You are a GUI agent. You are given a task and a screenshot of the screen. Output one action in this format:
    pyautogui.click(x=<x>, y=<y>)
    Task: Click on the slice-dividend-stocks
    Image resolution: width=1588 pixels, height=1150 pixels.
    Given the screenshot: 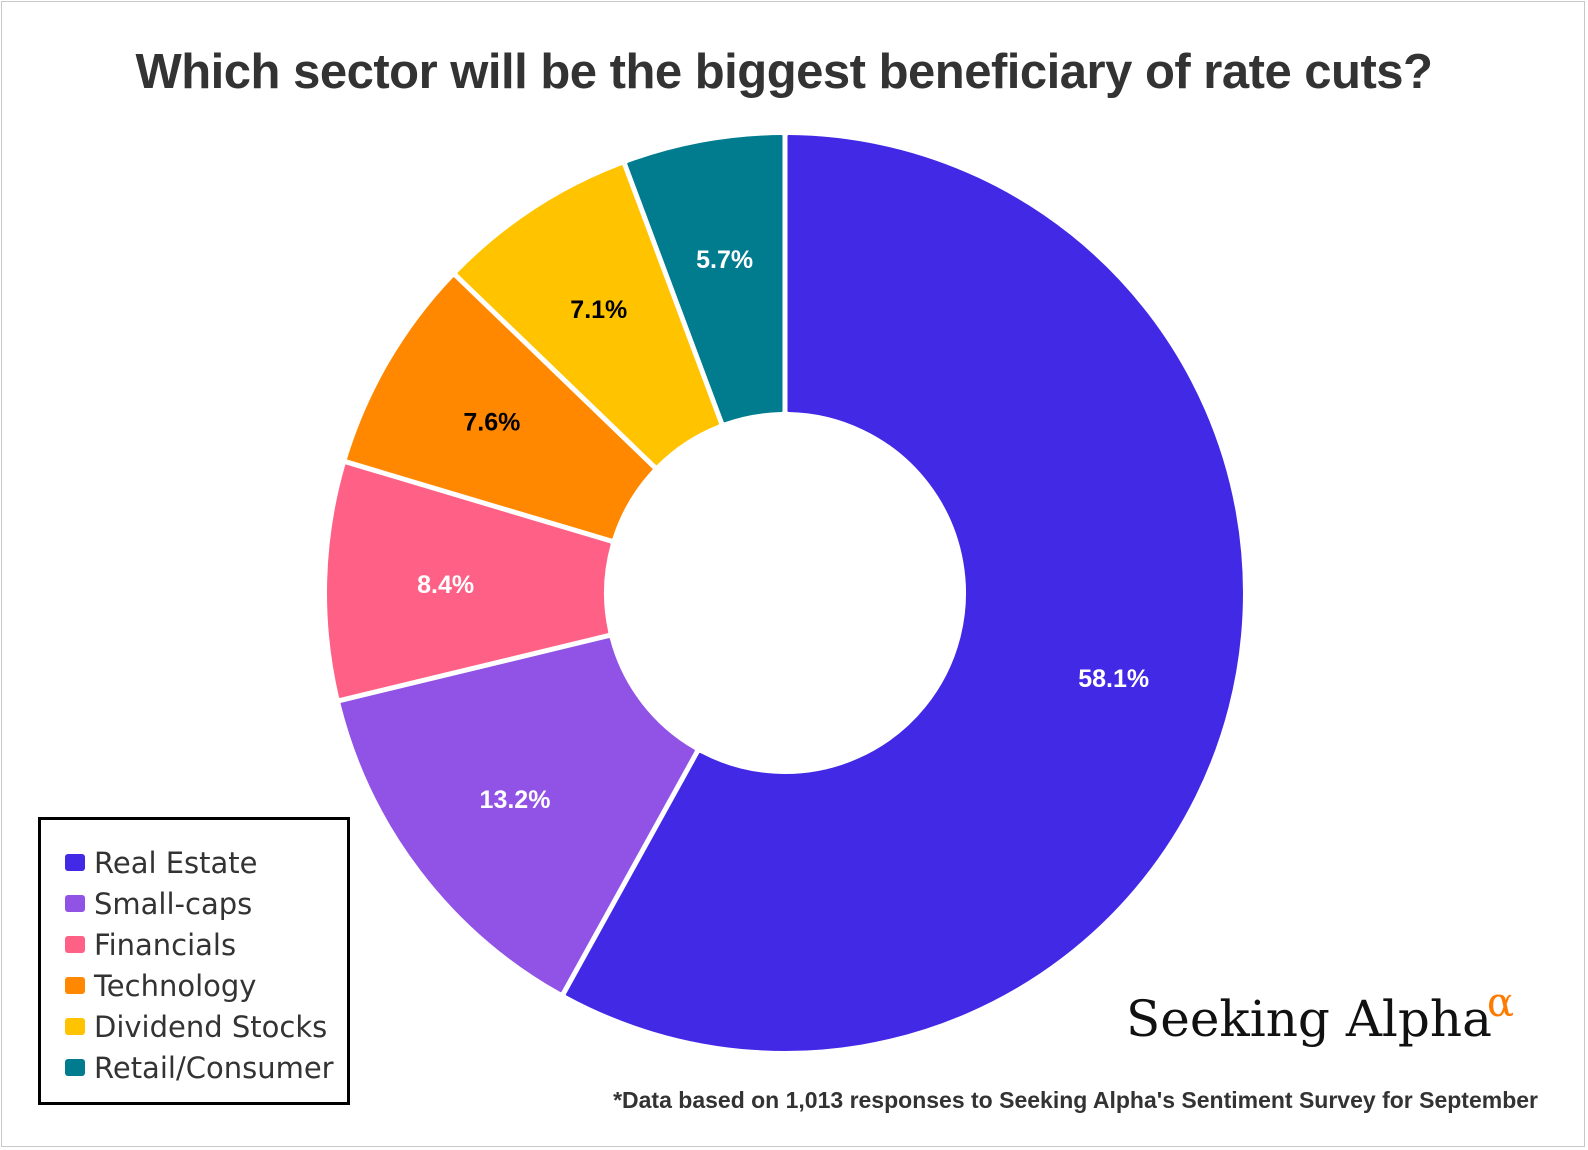 What is the action you would take?
    pyautogui.click(x=588, y=315)
    